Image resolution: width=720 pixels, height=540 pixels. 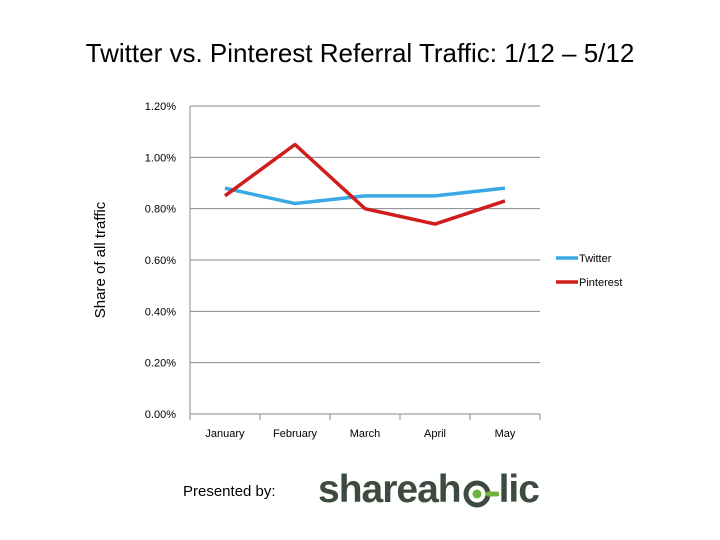 What do you see at coordinates (160, 312) in the screenshot?
I see `y-tick-label-2: 0.40%` at bounding box center [160, 312].